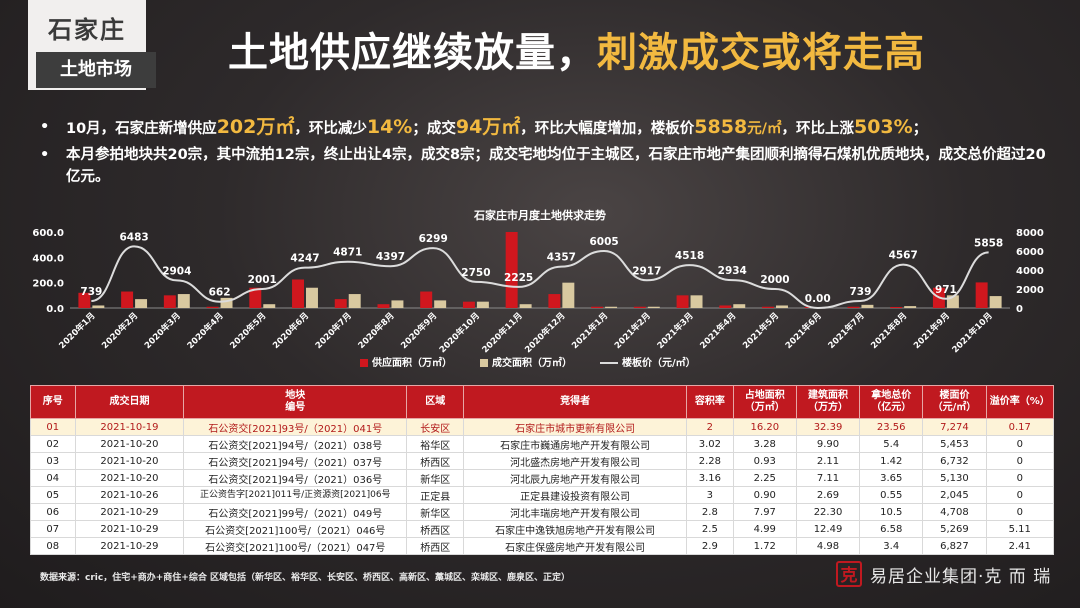 Image resolution: width=1080 pixels, height=608 pixels. I want to click on table-cell: 4,708, so click(954, 512).